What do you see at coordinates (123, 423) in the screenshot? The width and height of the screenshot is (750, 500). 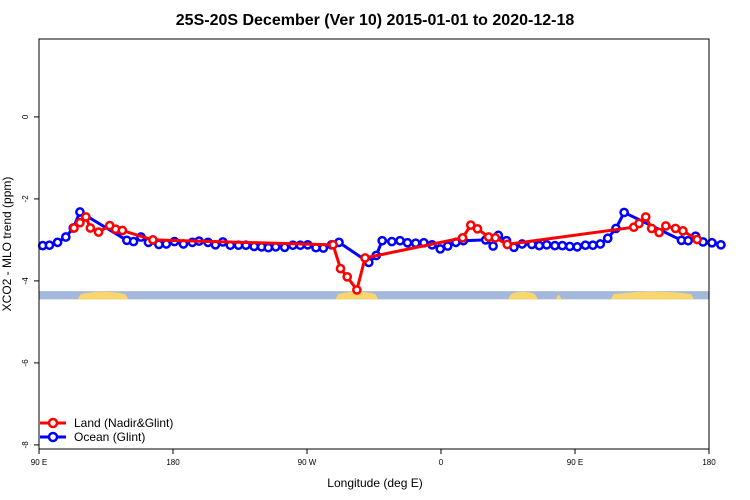 I see `legend-land-label: Land (Nadir&Glint)` at bounding box center [123, 423].